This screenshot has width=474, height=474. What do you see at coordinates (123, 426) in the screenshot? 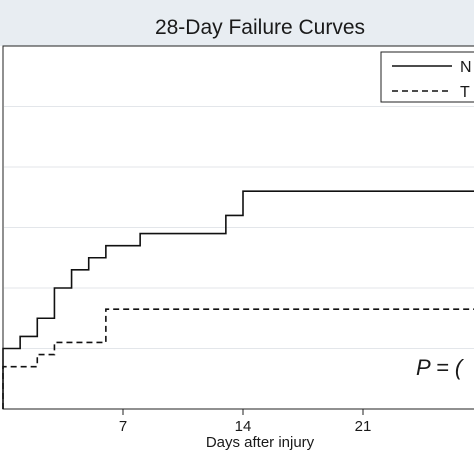
I see `x-tick-label: 7` at bounding box center [123, 426].